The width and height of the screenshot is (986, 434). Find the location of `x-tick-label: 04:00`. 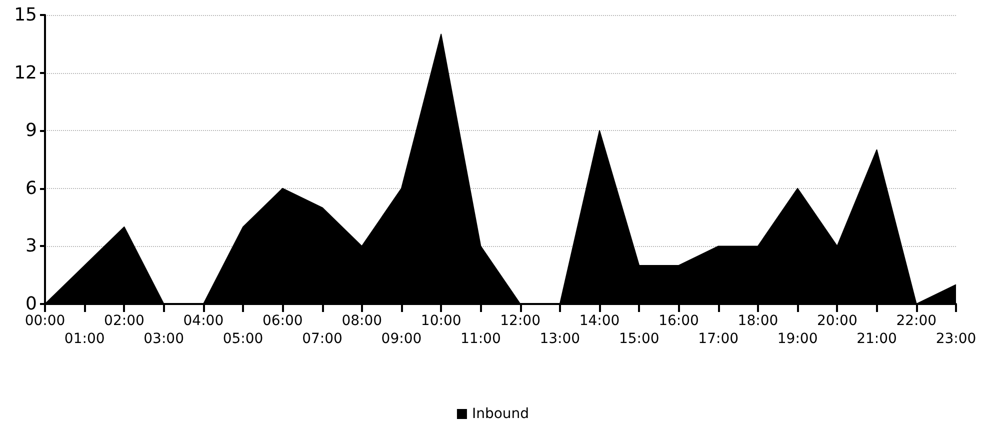

x-tick-label: 04:00 is located at coordinates (203, 321).